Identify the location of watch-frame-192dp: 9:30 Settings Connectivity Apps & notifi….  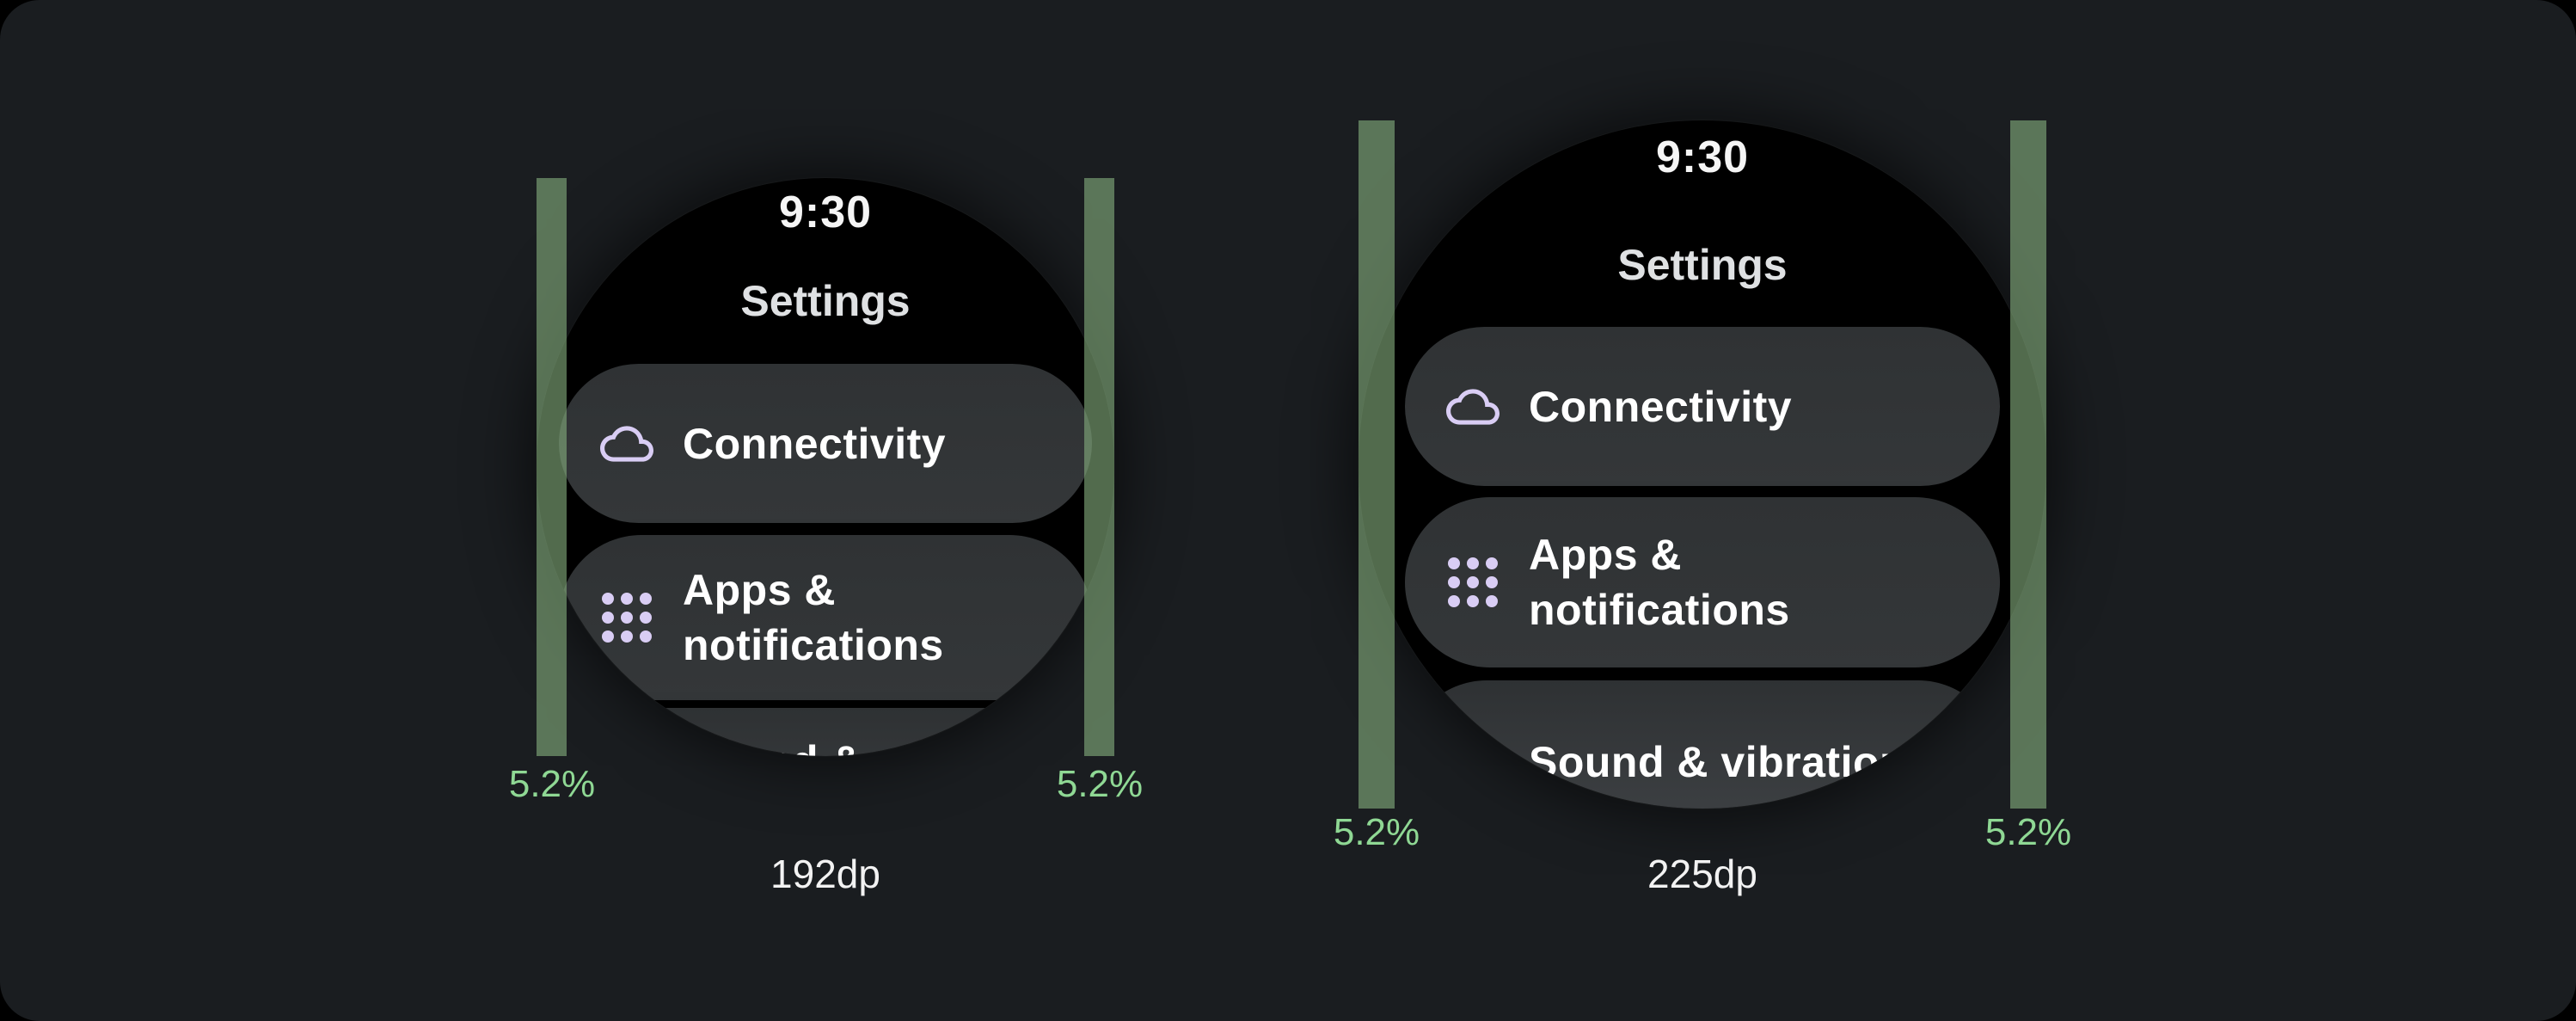
(825, 467).